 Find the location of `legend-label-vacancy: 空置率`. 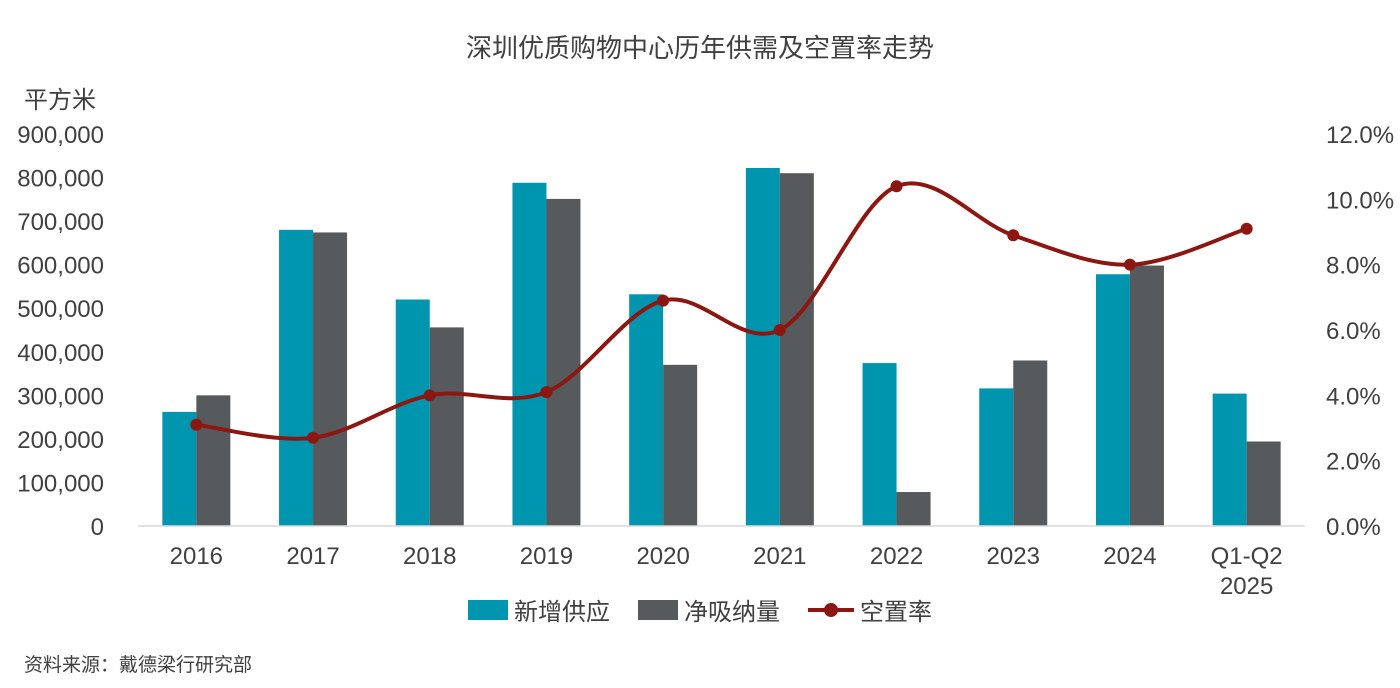

legend-label-vacancy: 空置率 is located at coordinates (896, 612).